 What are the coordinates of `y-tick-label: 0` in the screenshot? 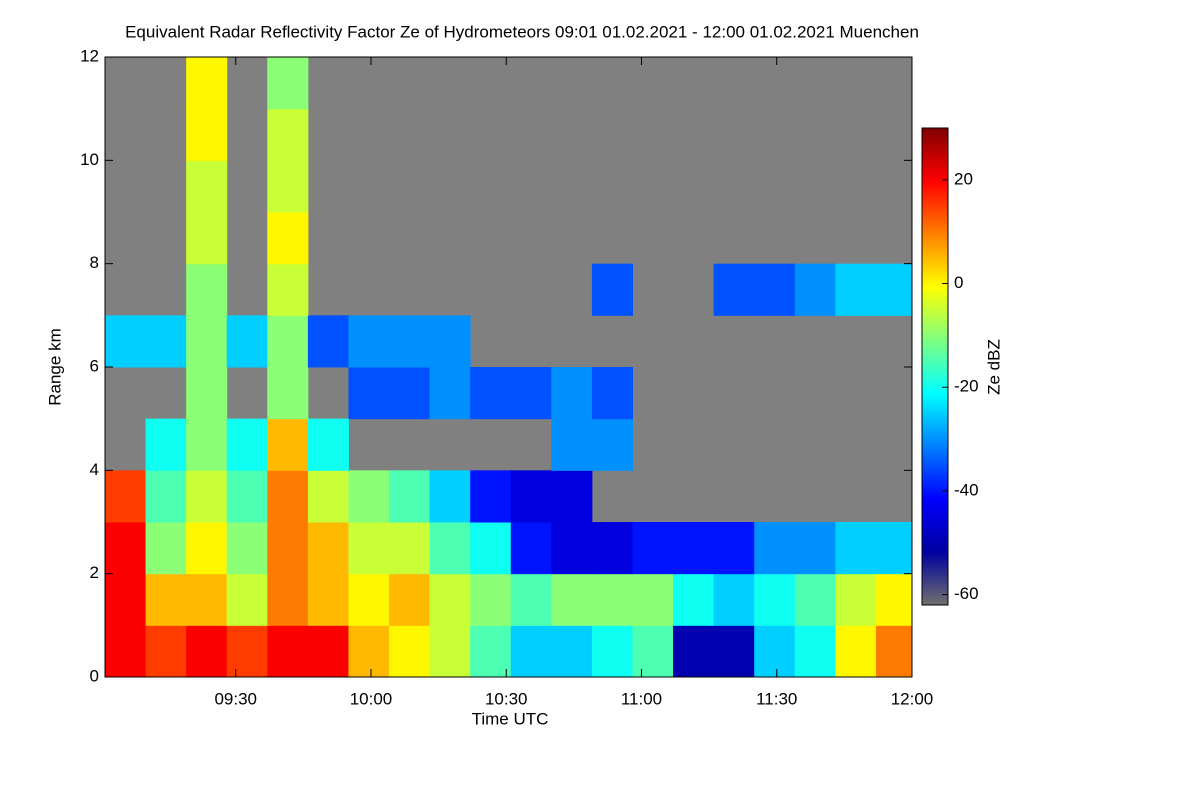 It's located at (94, 675).